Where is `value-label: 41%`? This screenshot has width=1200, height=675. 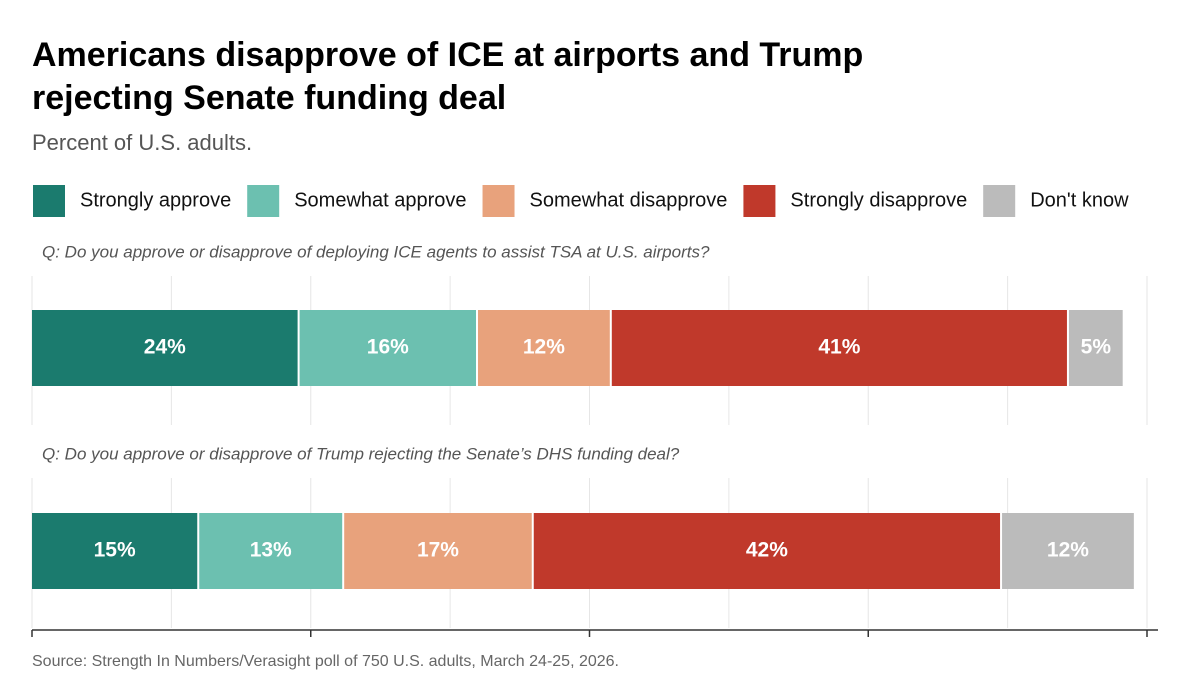
value-label: 41% is located at coordinates (839, 347).